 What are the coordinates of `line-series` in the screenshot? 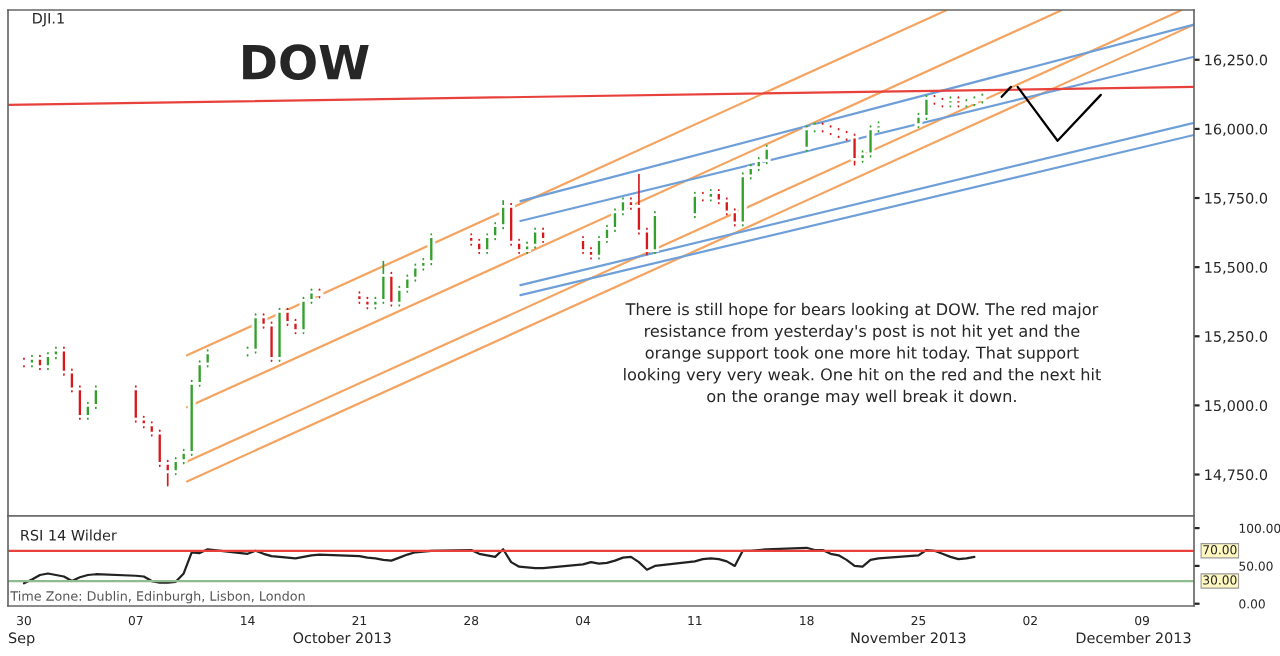 It's located at (499, 565).